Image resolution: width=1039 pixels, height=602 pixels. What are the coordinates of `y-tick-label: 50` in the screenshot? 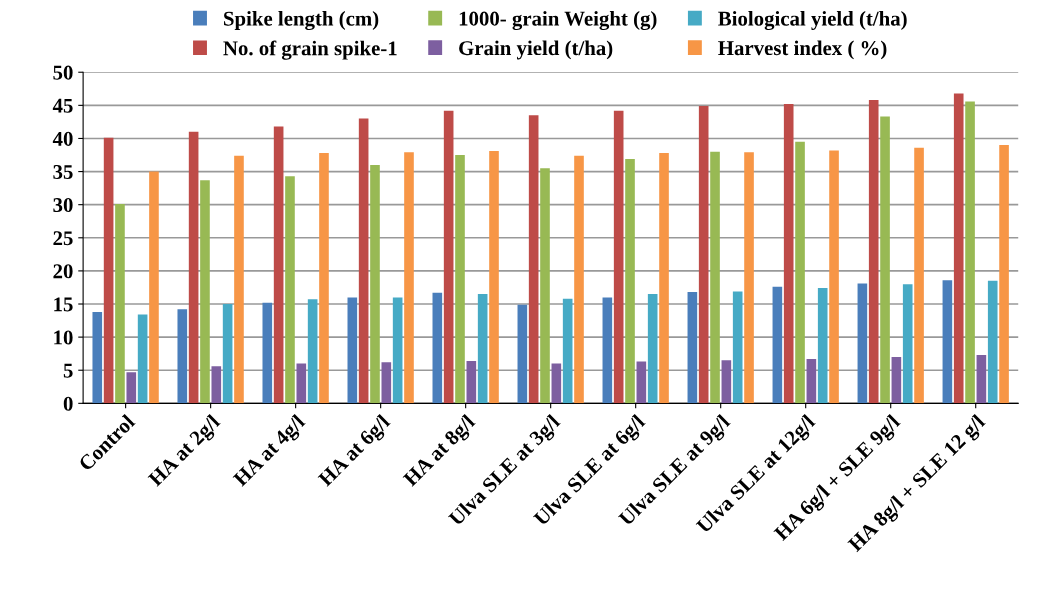 It's located at (63, 72).